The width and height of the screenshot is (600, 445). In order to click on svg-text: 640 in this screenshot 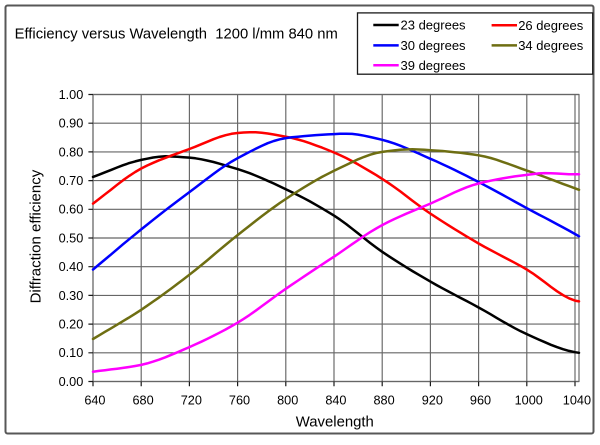, I will do `click(94, 401)`.